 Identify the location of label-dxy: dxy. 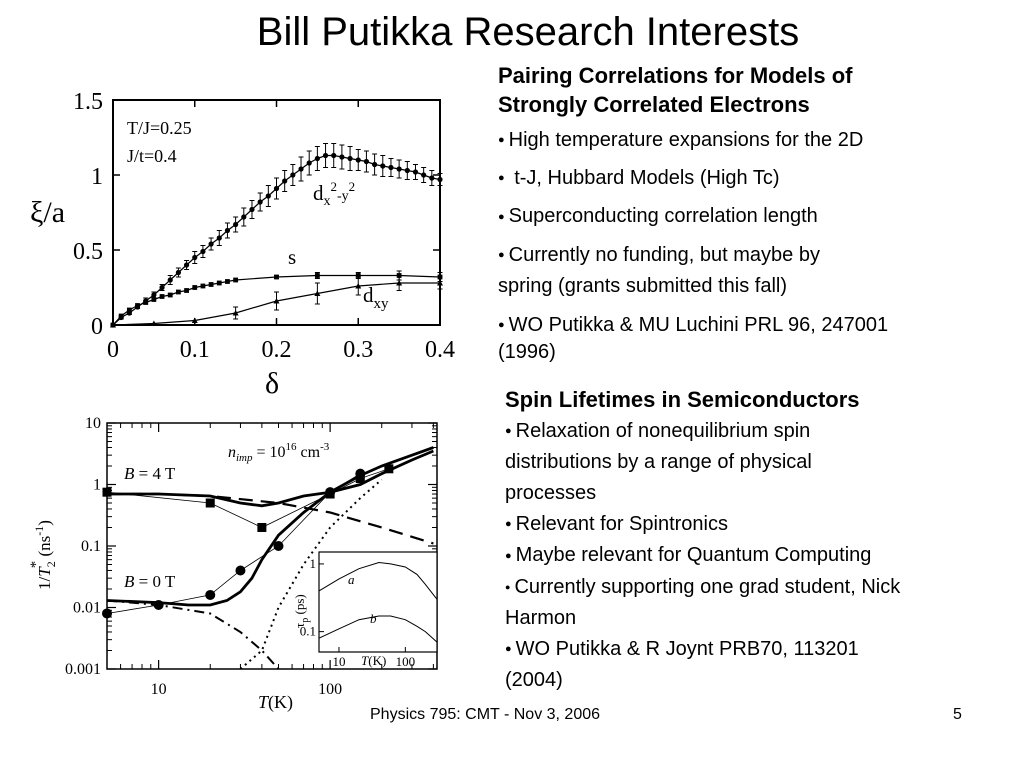
(376, 297).